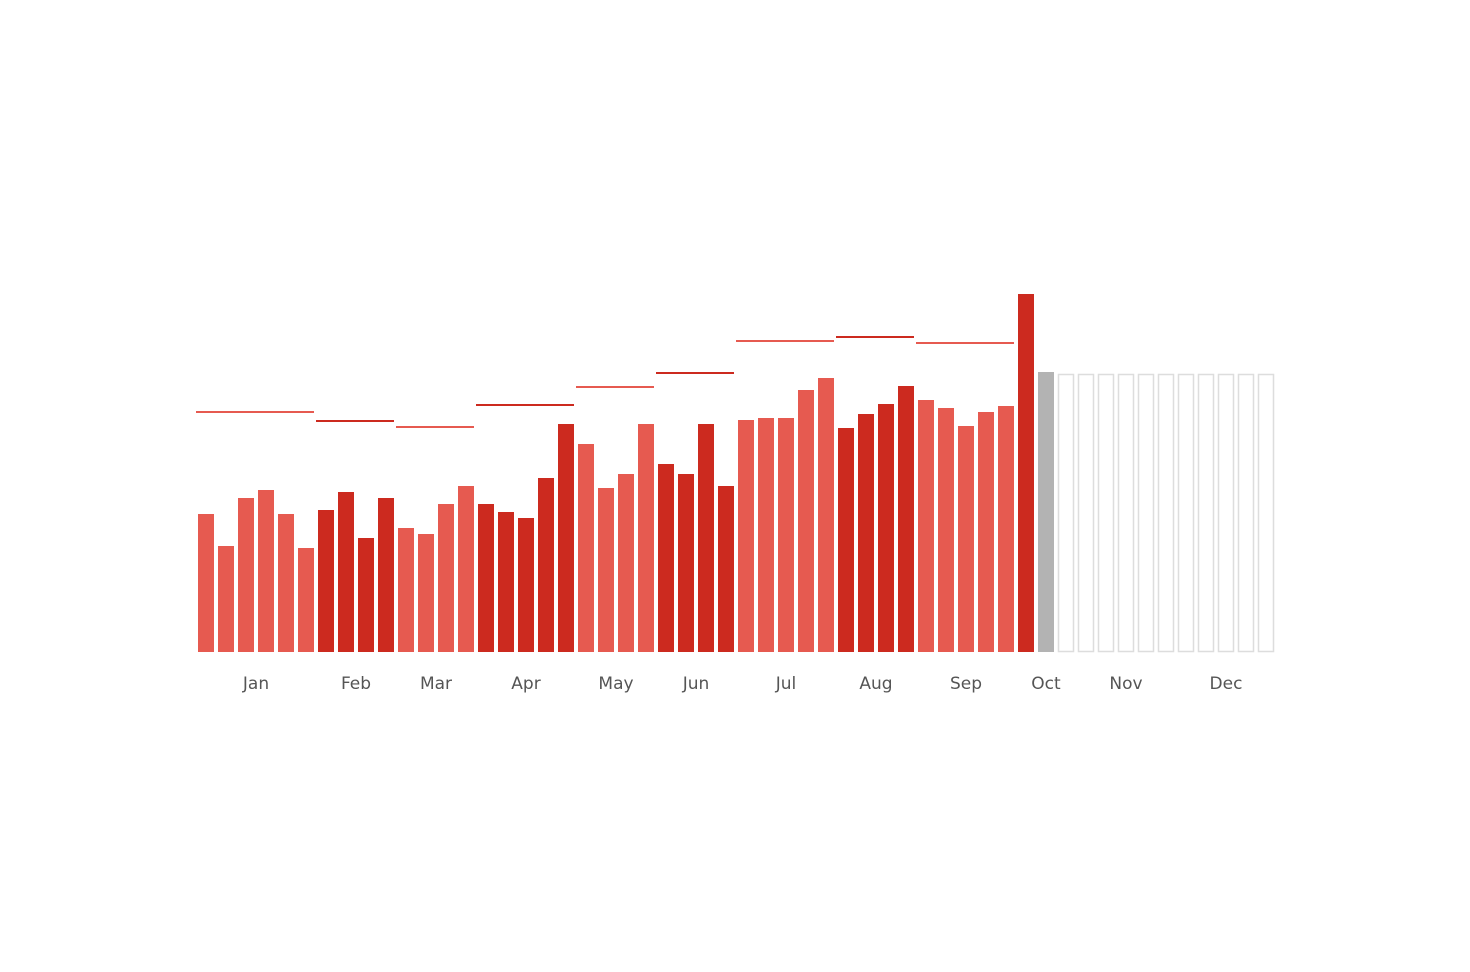 The width and height of the screenshot is (1470, 972). What do you see at coordinates (356, 684) in the screenshot?
I see `x-tick-label: Feb` at bounding box center [356, 684].